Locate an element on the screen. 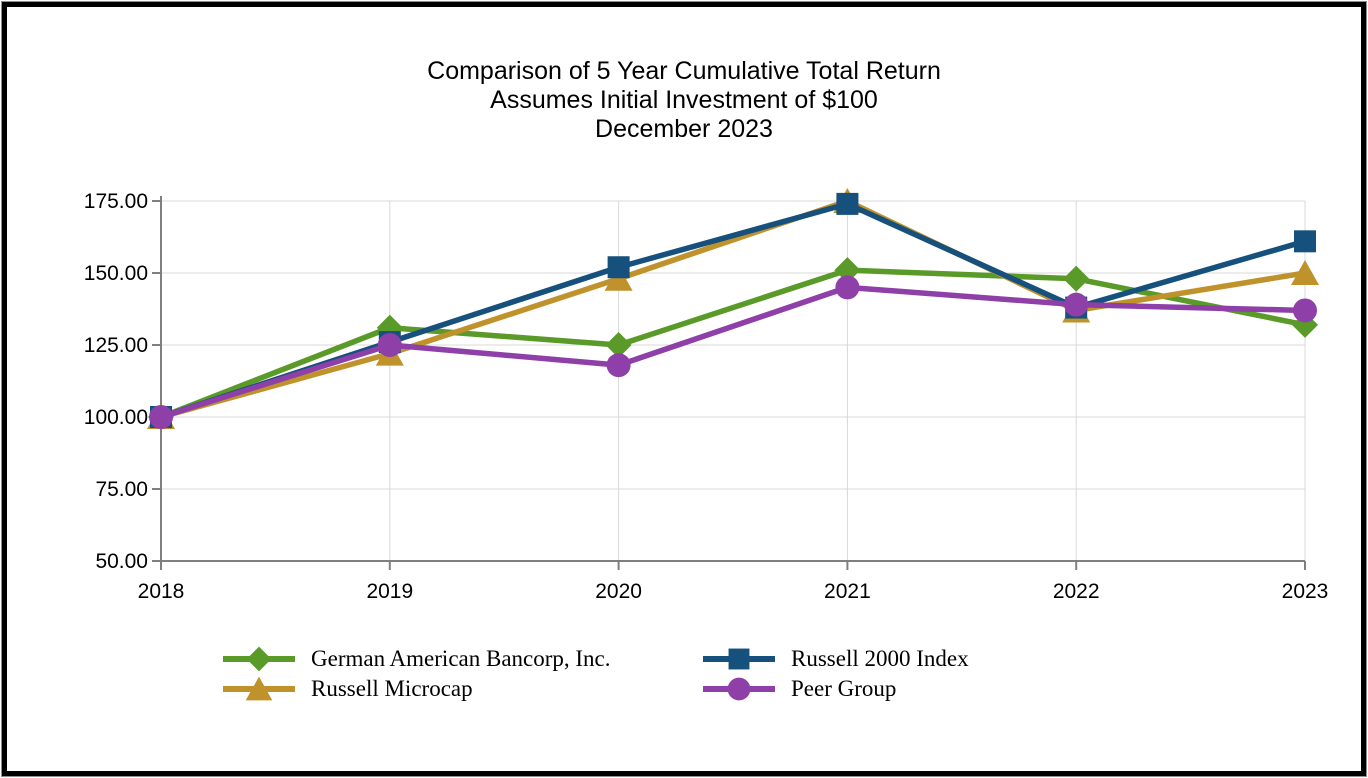  y-axis-tick-label: 75.00 is located at coordinates (121, 489).